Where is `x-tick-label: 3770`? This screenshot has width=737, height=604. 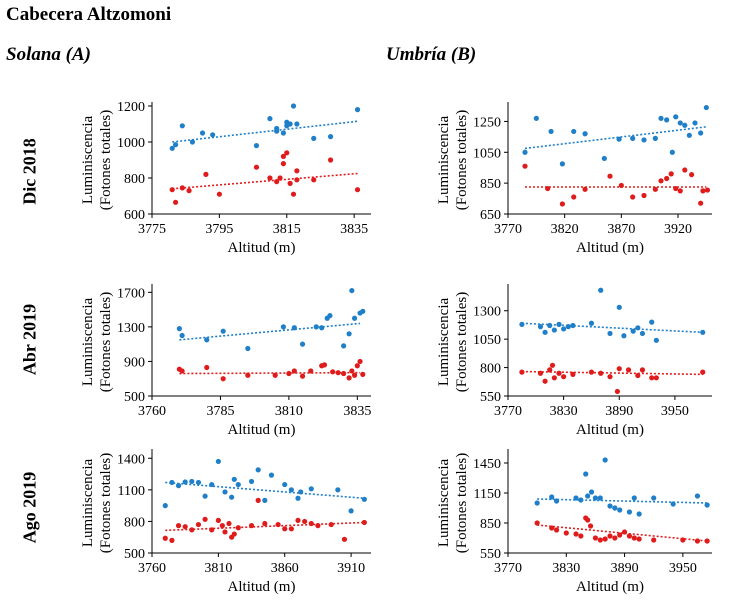
x-tick-label: 3770 is located at coordinates (508, 229).